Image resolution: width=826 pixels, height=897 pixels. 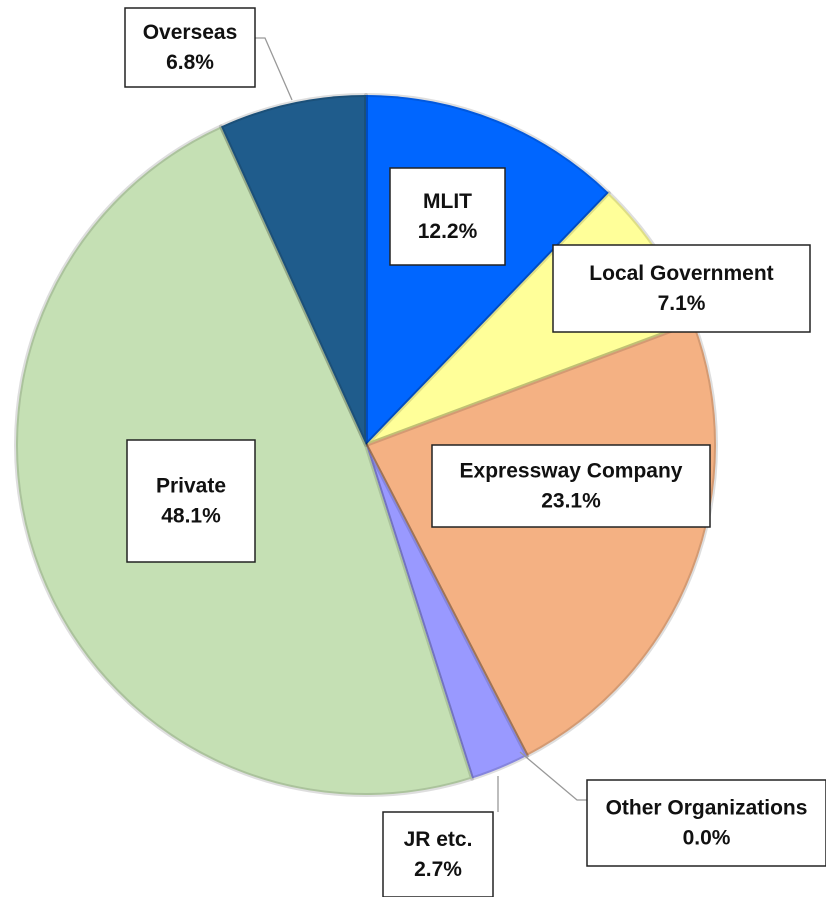 What do you see at coordinates (448, 231) in the screenshot?
I see `slice-value-label: 12.2%` at bounding box center [448, 231].